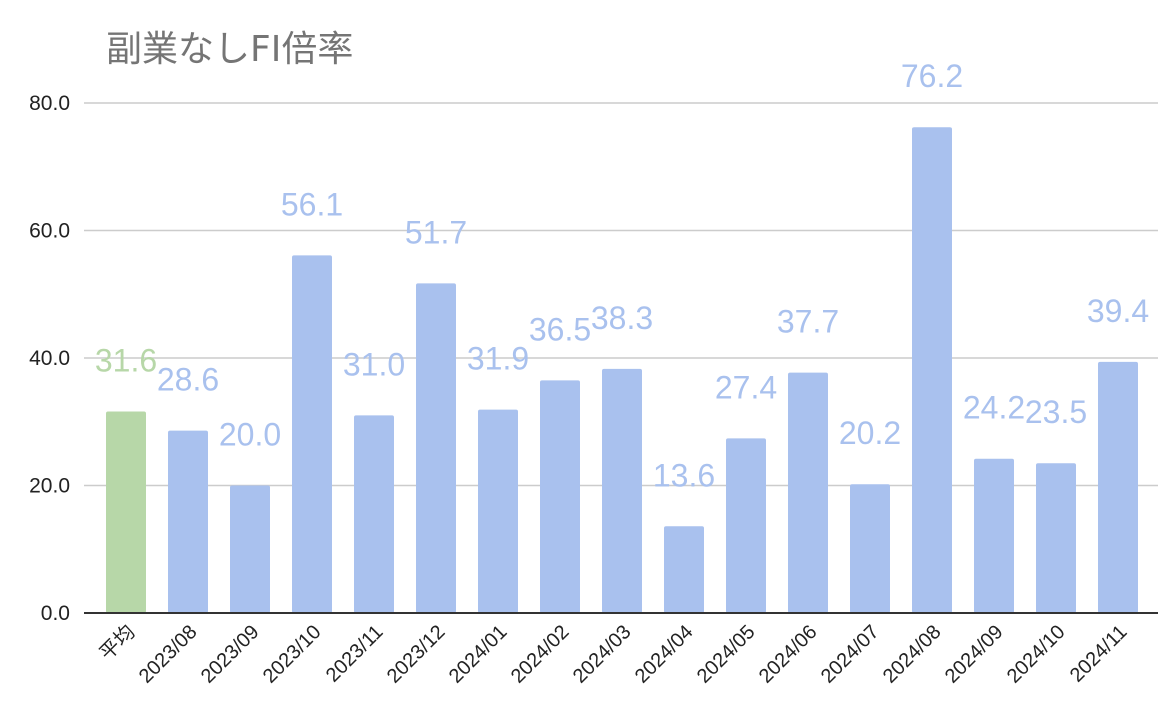 The width and height of the screenshot is (1170, 724). Describe the element at coordinates (374, 364) in the screenshot. I see `data-label: 31.0` at that location.